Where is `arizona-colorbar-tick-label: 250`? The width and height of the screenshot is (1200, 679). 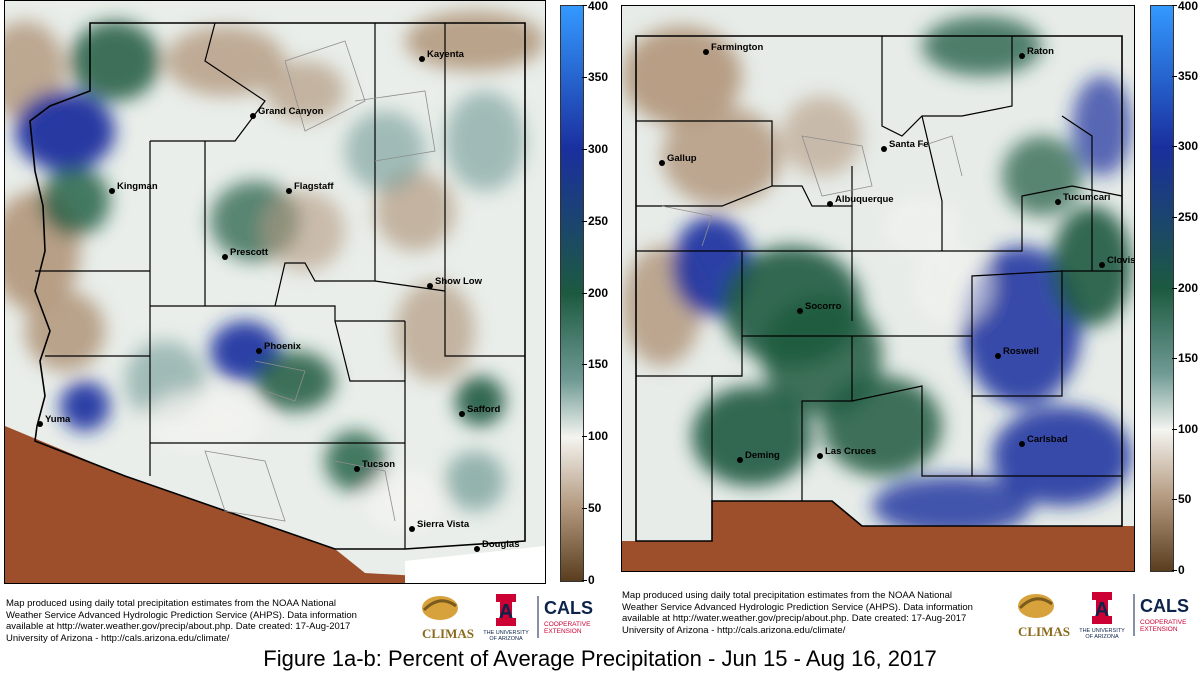
arizona-colorbar-tick-label: 250 is located at coordinates (598, 220).